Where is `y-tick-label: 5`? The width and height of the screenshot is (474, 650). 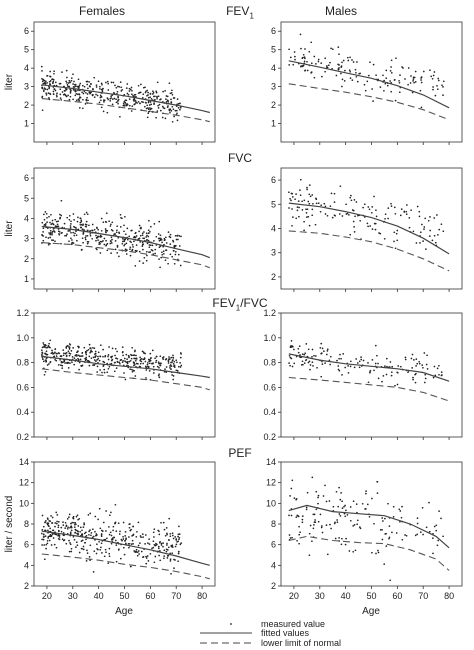
y-tick-label: 5 is located at coordinates (273, 50).